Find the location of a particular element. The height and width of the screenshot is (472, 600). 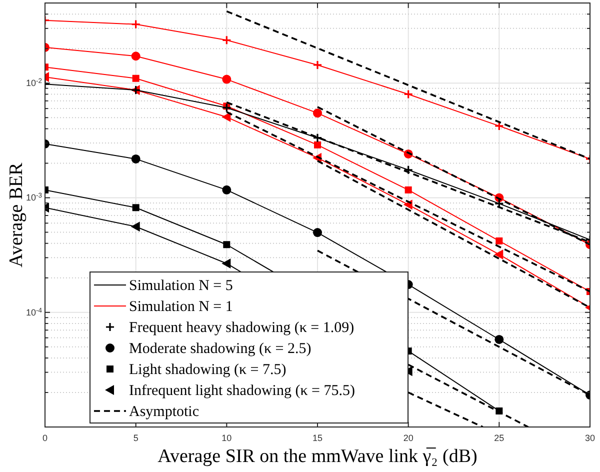

legend-label: Moderate shadowing (κ = 2.5) is located at coordinates (220, 349).